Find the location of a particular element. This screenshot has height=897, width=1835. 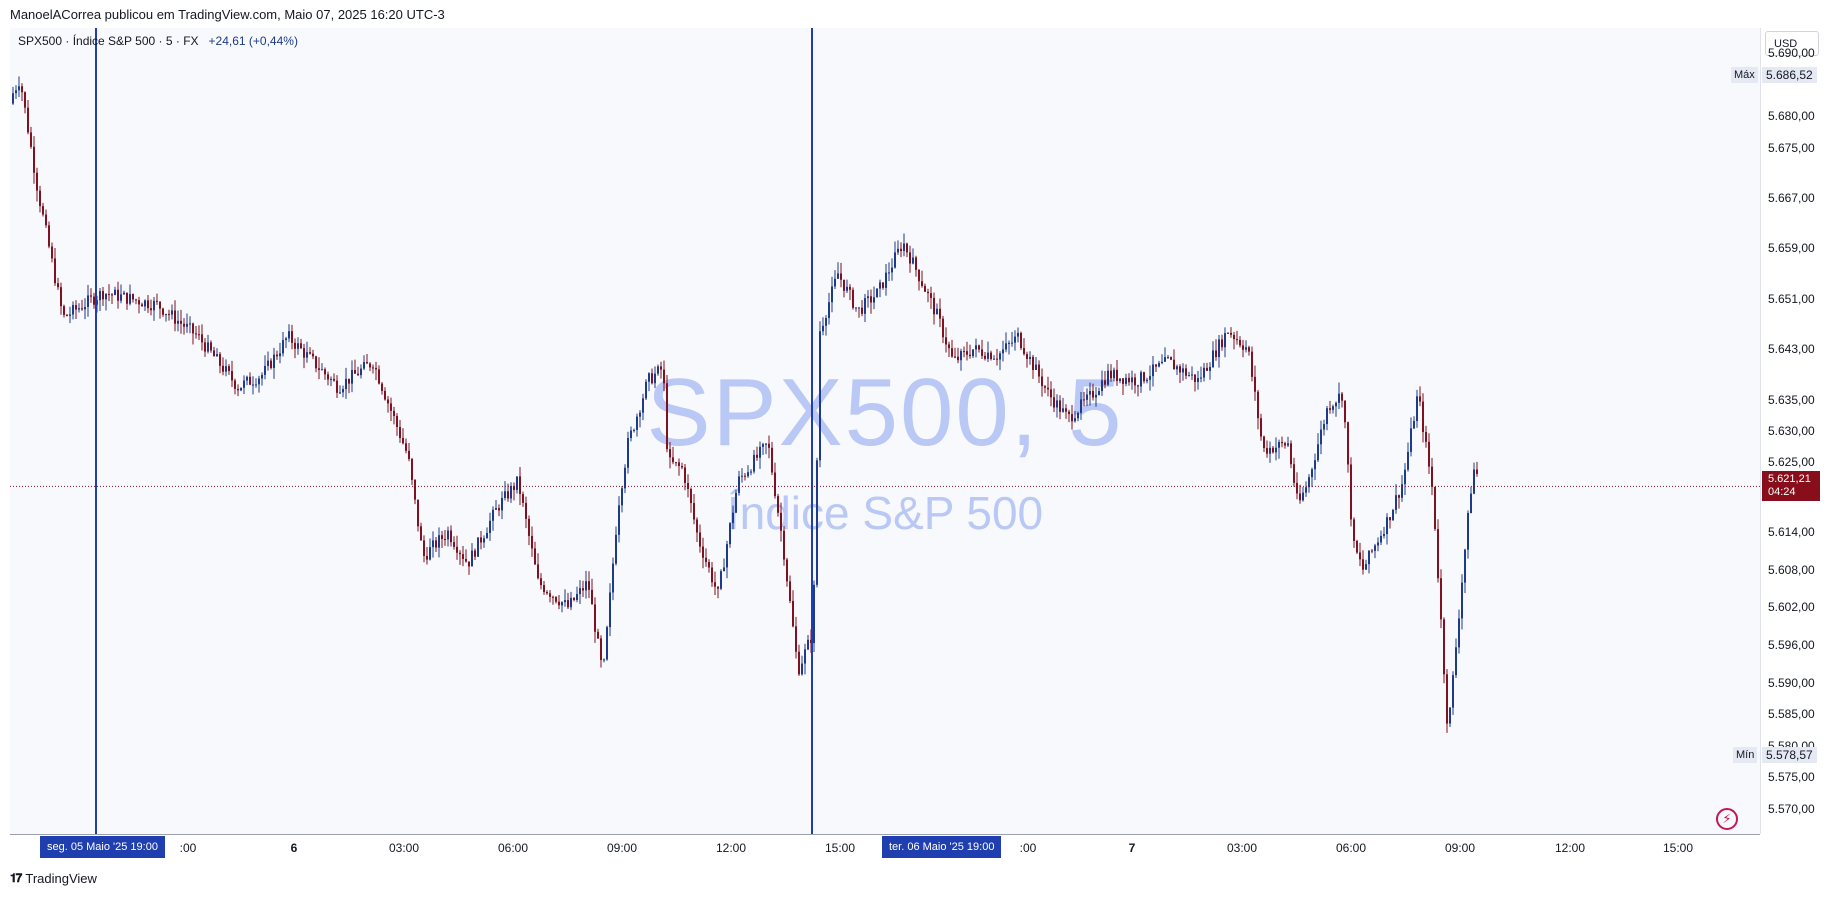

legend-symbol: SPX500 · Índice S&P 500 · 5 · FX is located at coordinates (108, 41).